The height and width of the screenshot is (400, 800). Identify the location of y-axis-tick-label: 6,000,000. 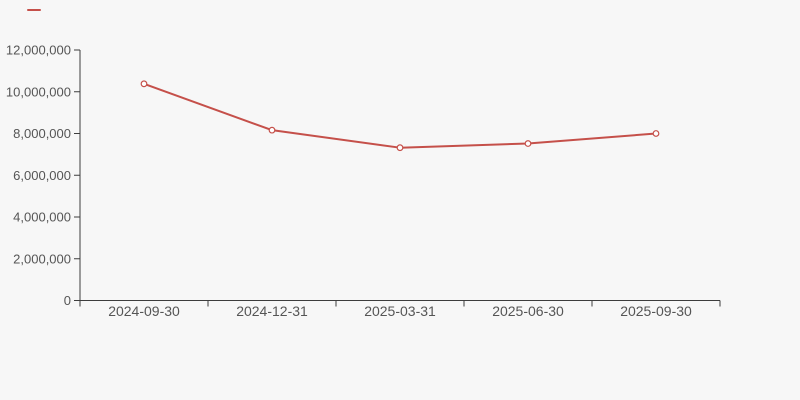
(42, 175).